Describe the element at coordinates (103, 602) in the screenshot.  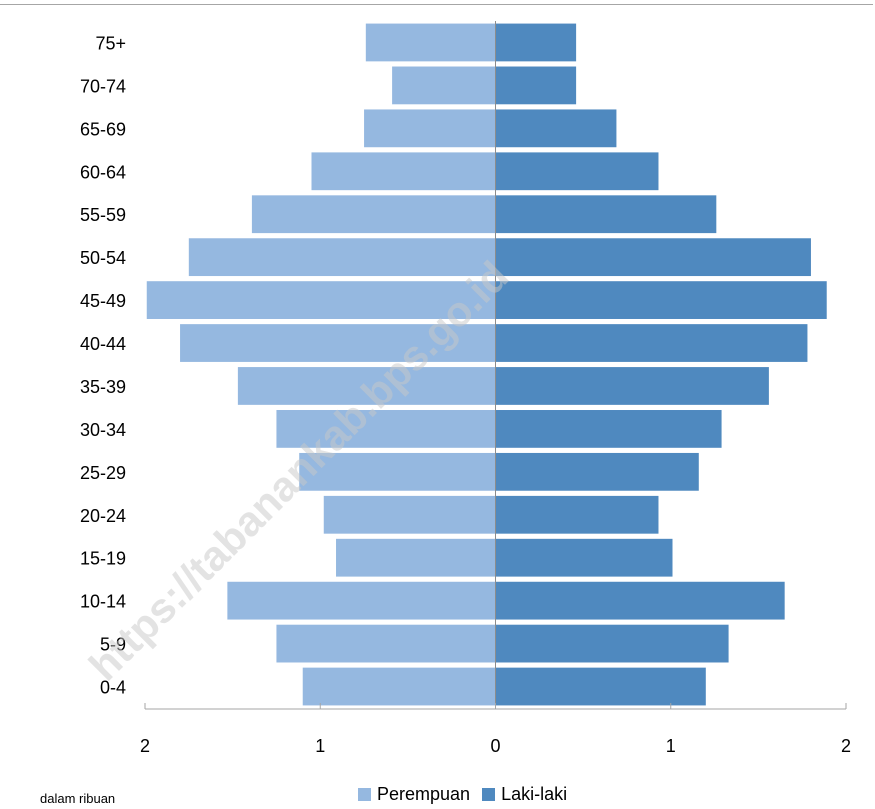
I see `category-label-10-14: 10-14` at that location.